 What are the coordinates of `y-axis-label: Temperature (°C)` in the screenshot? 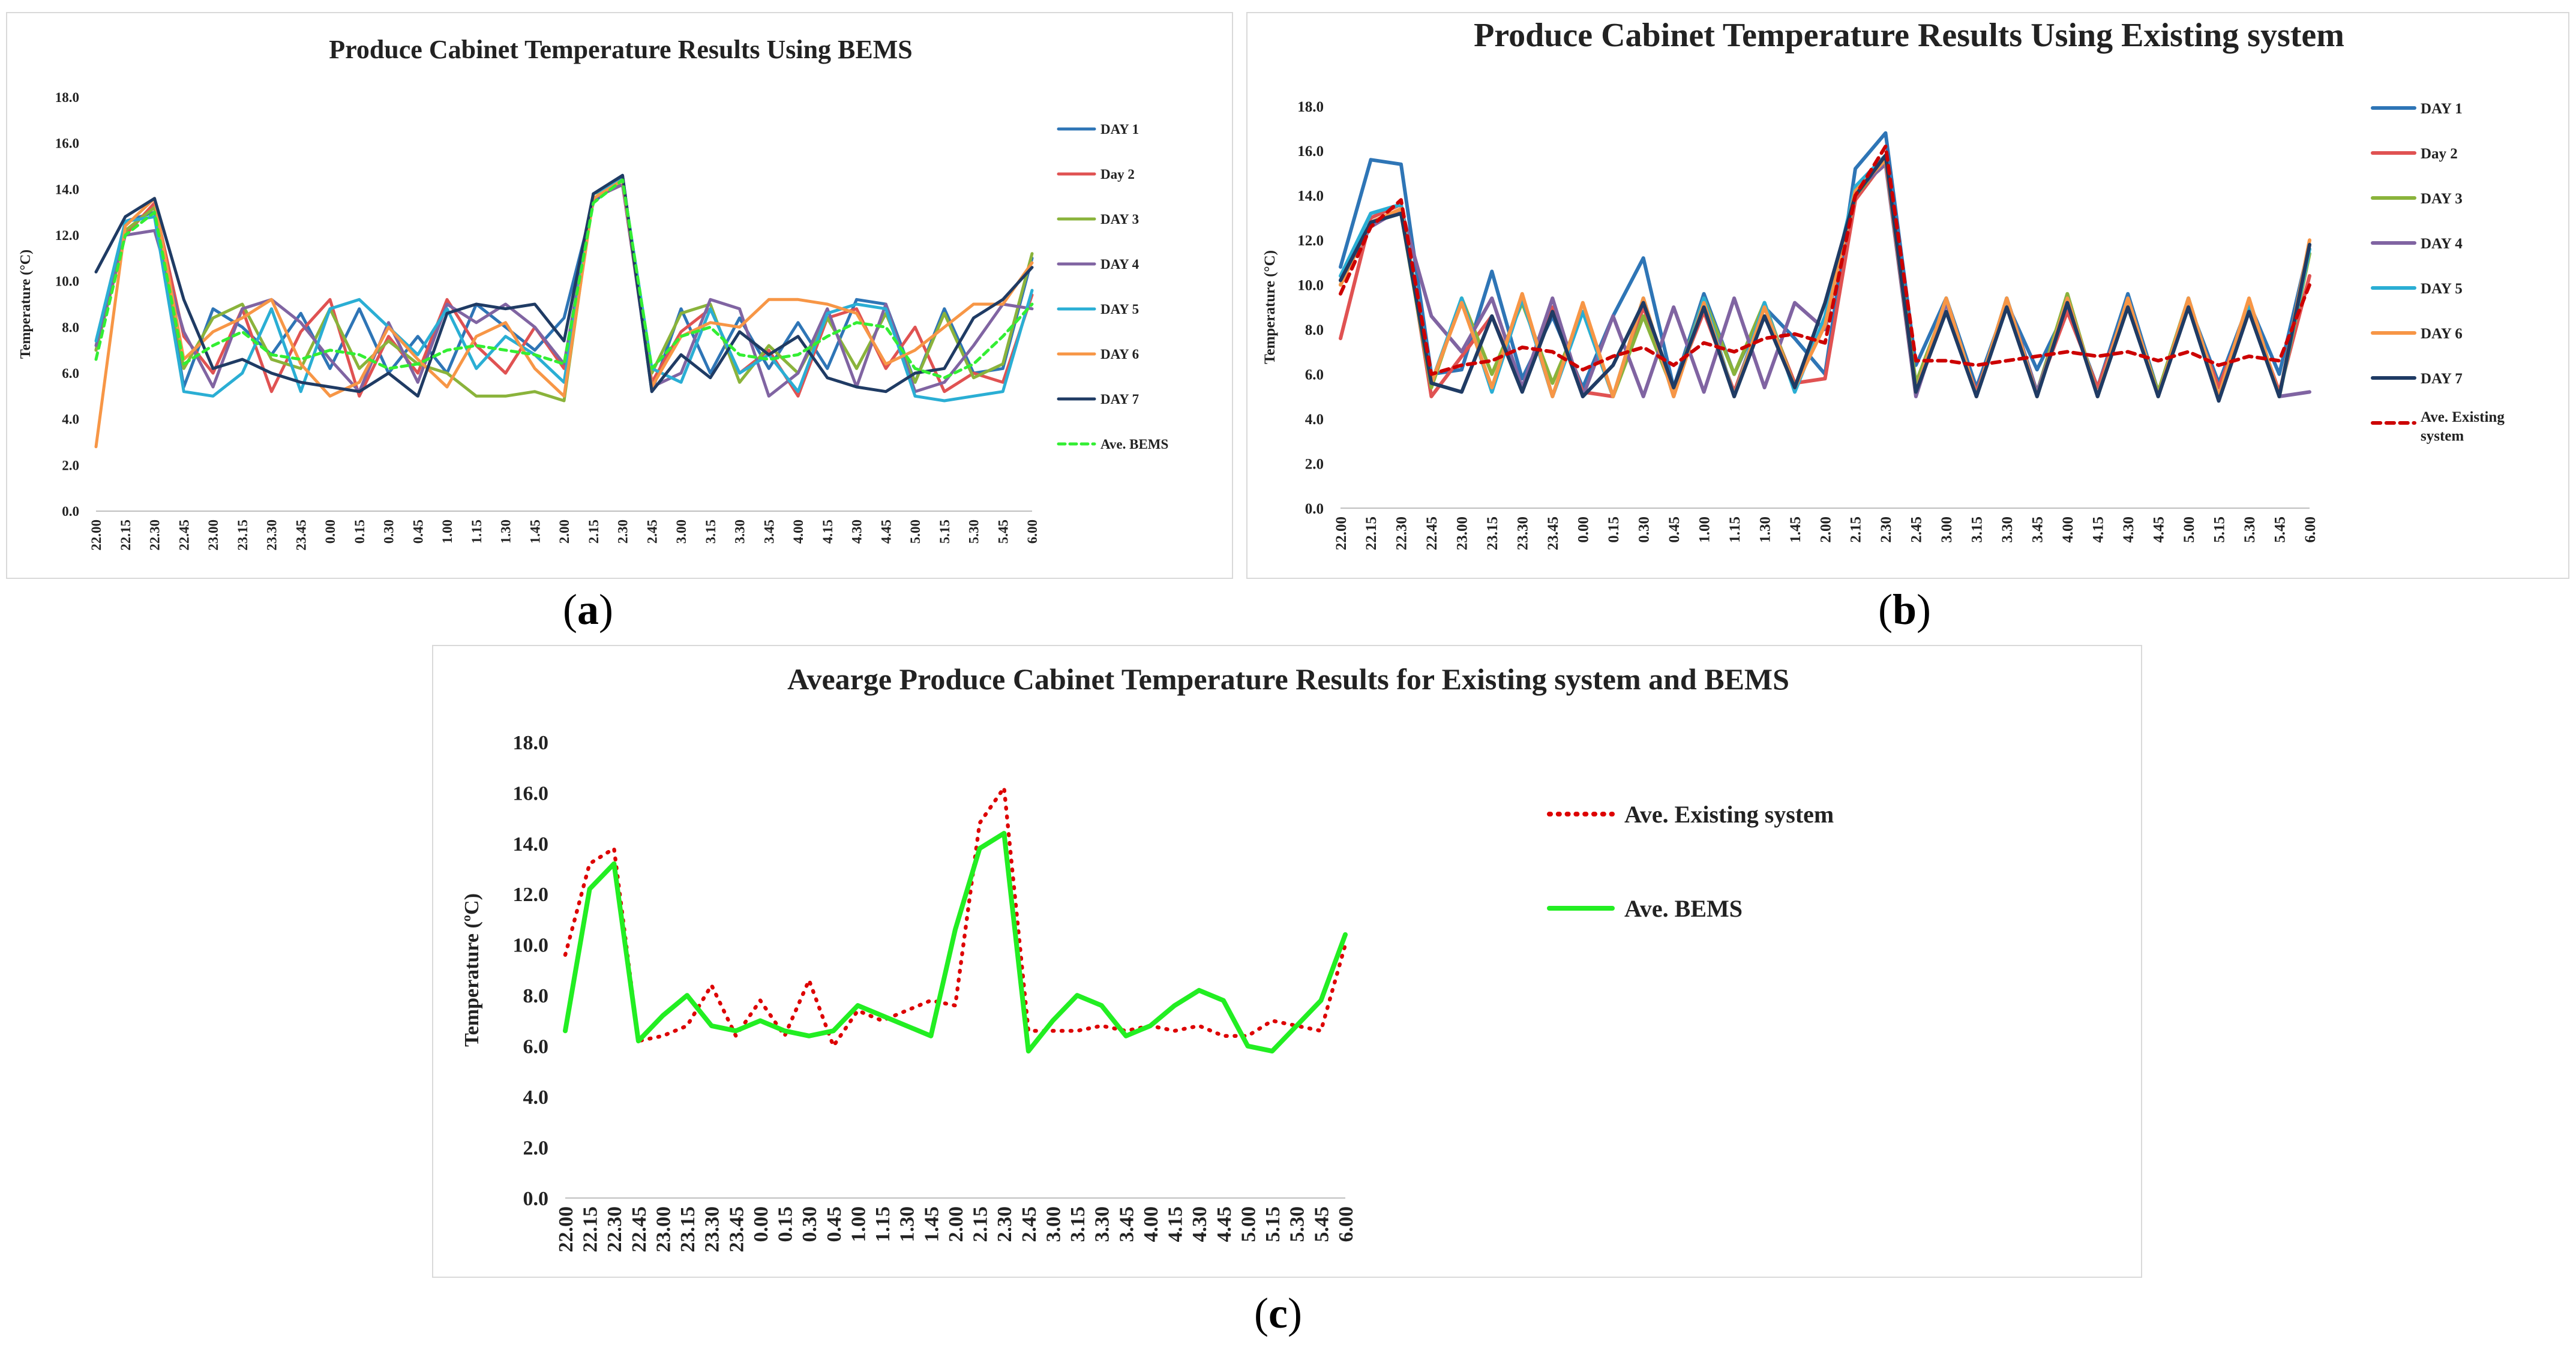 It's located at (26, 304).